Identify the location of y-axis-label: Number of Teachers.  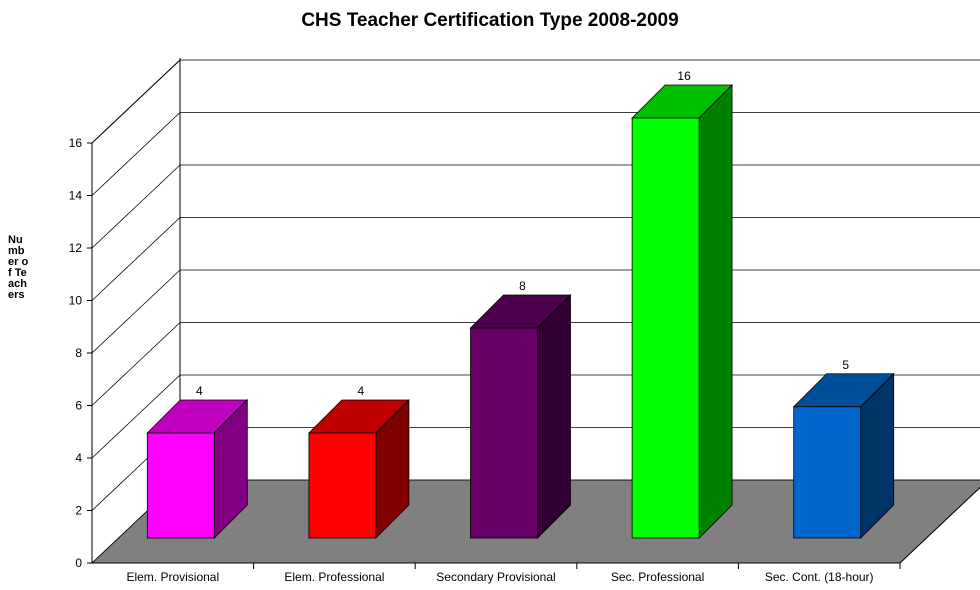
(18, 267).